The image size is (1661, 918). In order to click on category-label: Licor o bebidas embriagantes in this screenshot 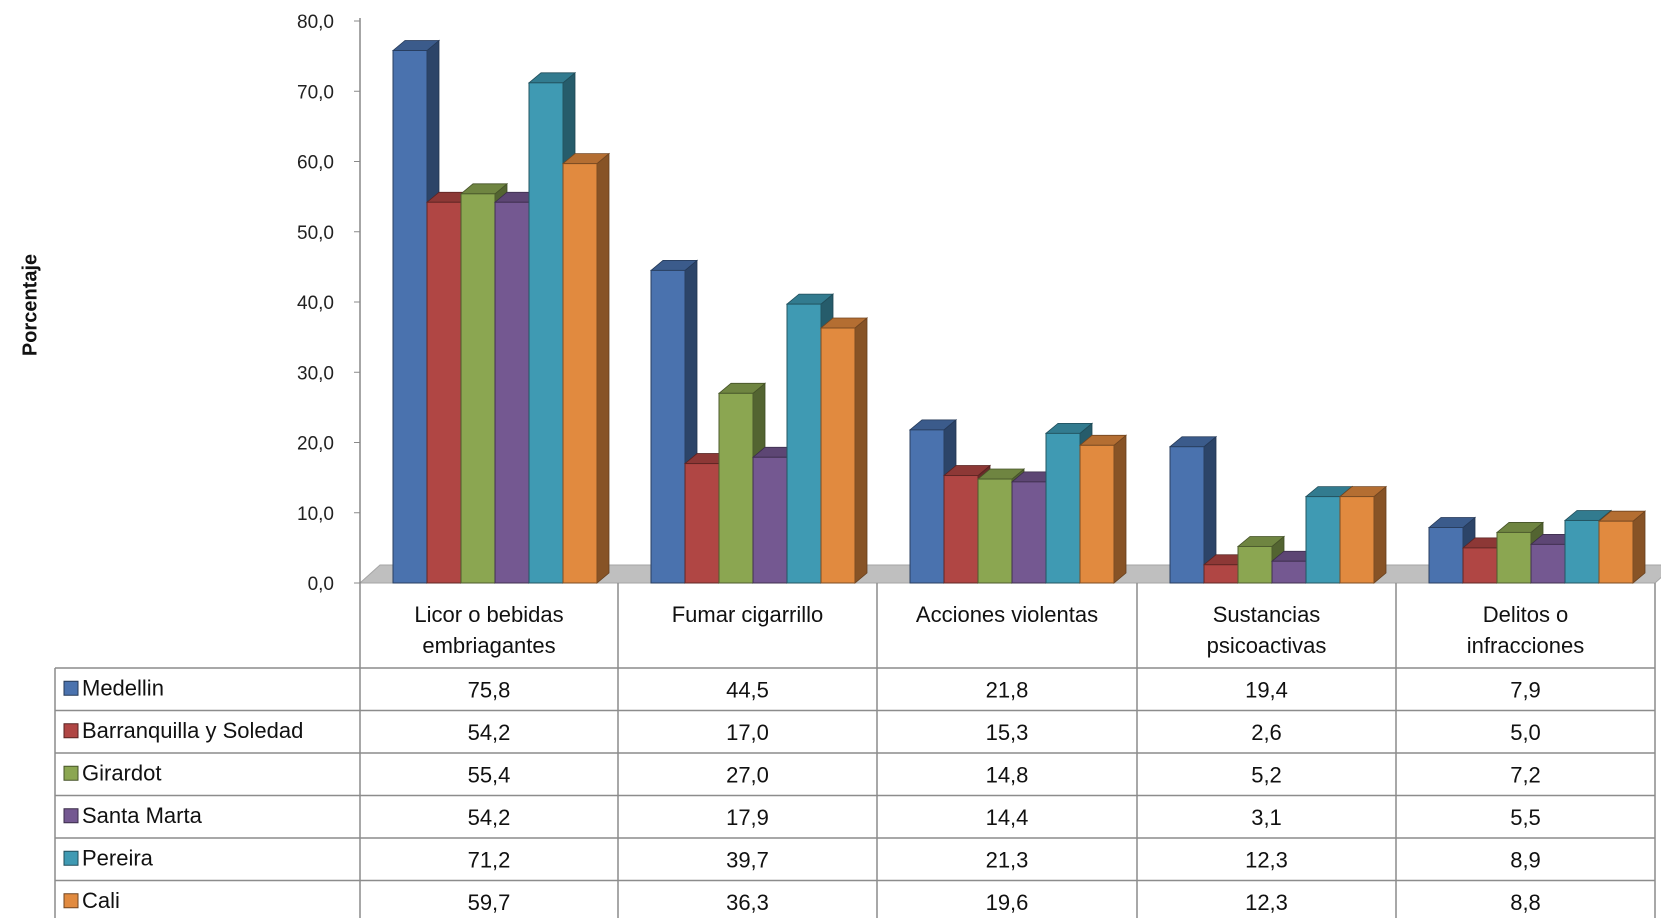, I will do `click(488, 630)`.